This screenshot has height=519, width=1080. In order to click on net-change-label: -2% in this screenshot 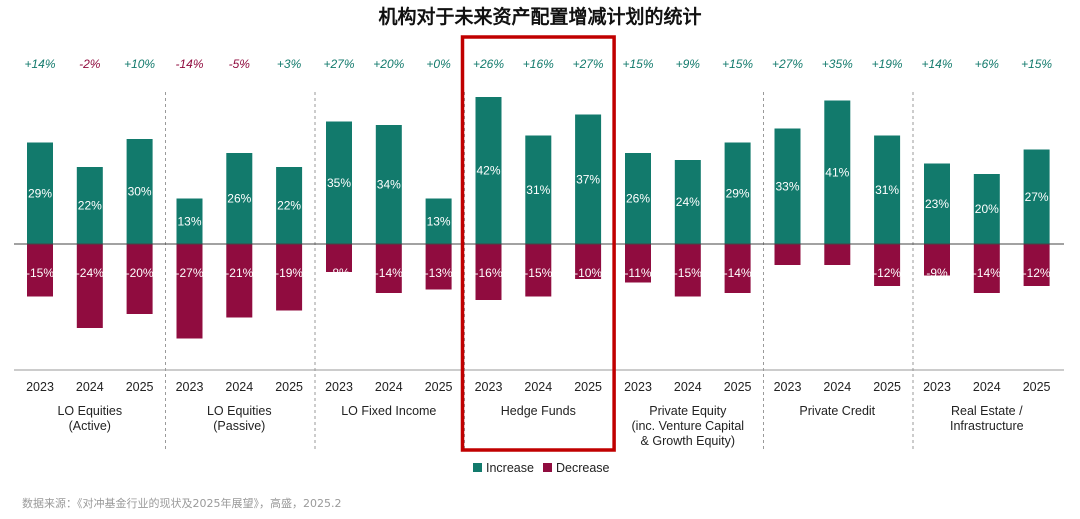, I will do `click(90, 64)`.